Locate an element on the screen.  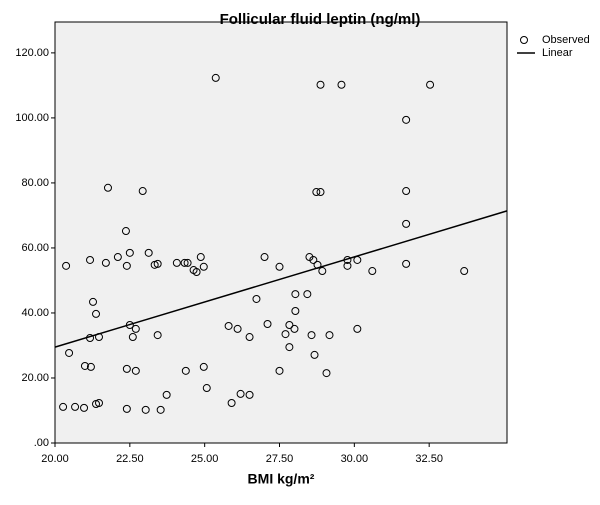
legend-marker is located at coordinates (524, 40).